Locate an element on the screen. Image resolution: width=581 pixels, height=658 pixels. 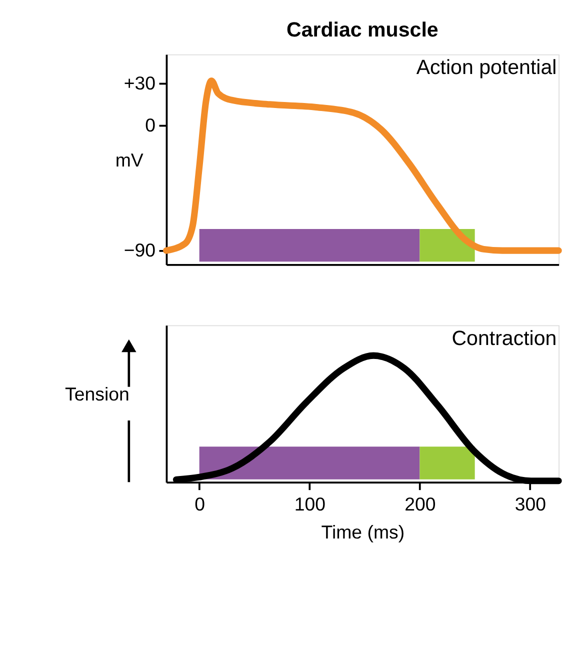
x-axis-title: Time (ms) is located at coordinates (363, 532).